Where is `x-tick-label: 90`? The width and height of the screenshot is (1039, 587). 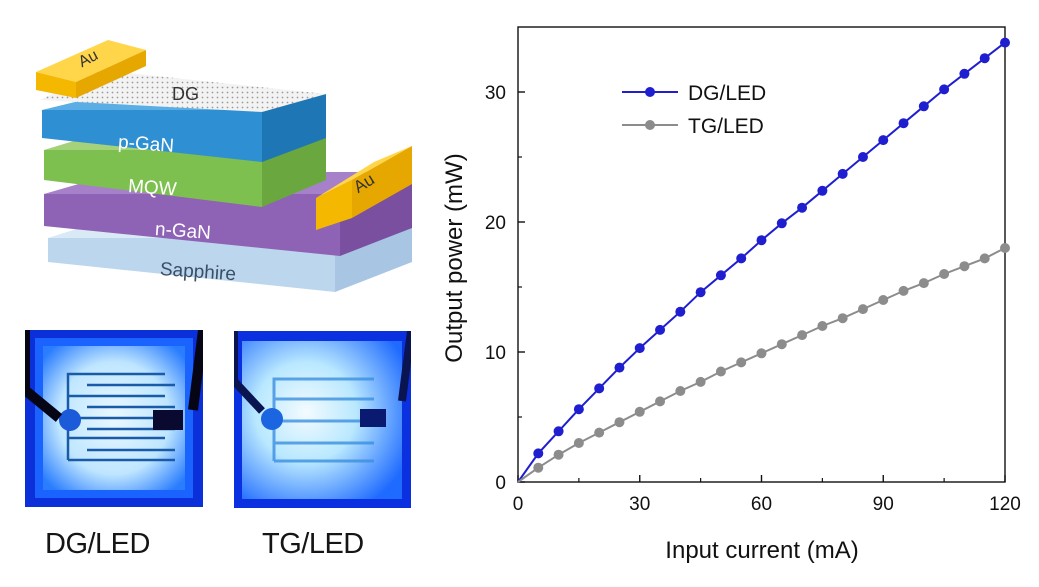
x-tick-label: 90 is located at coordinates (883, 504).